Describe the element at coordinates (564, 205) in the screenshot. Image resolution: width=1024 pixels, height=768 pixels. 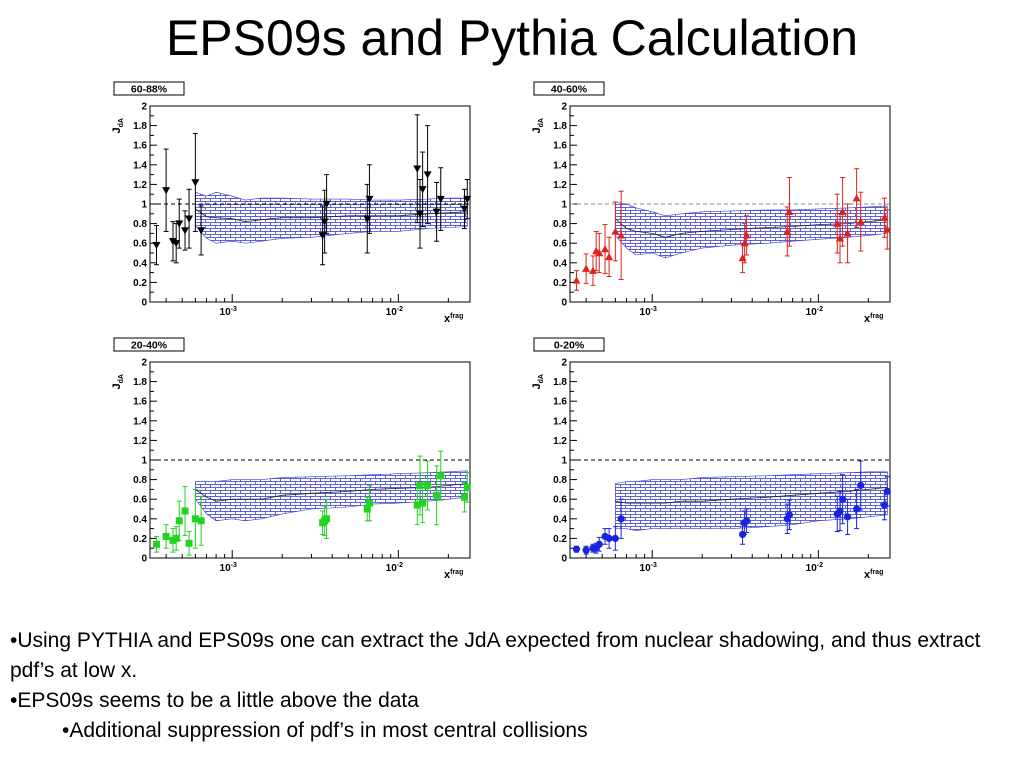
I see `y-tick-label: 1` at that location.